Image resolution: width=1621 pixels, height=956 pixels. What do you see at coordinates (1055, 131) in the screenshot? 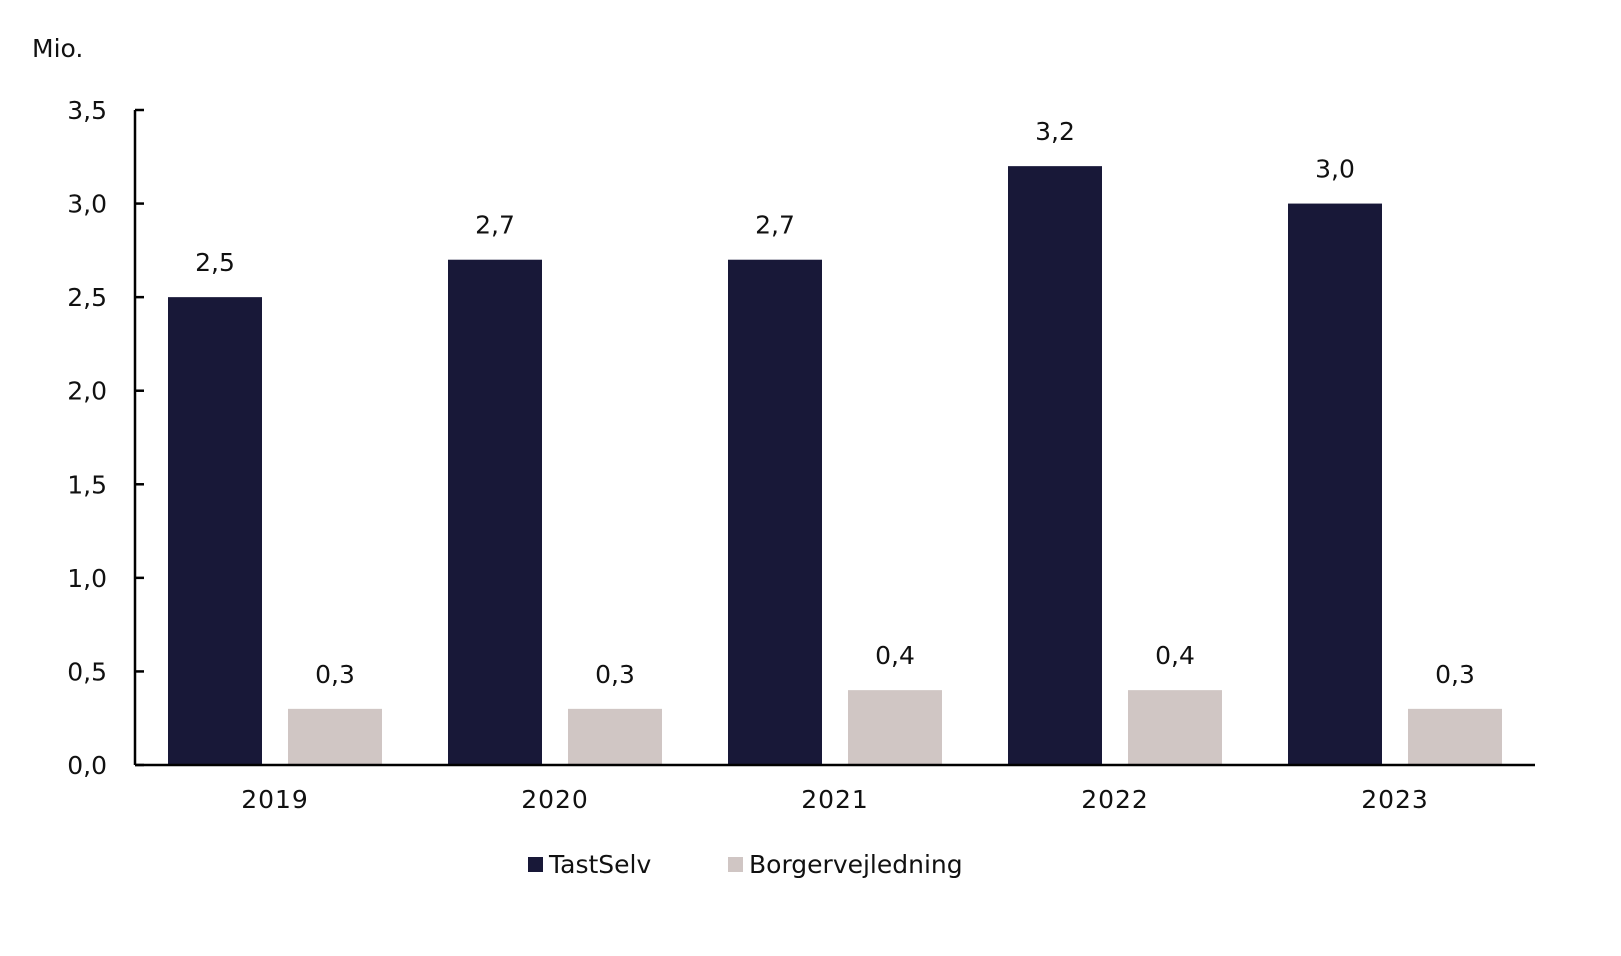
I see `data-label: 3,2` at bounding box center [1055, 131].